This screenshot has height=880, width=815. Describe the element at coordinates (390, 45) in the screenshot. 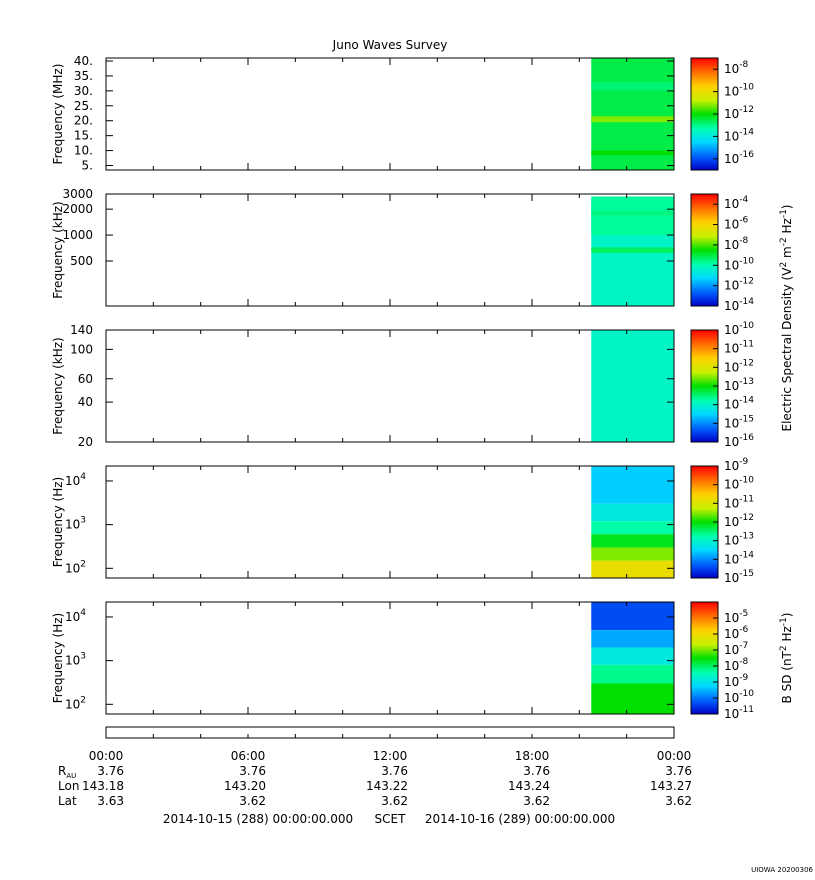

I see `chart-title: Juno Waves Survey` at that location.